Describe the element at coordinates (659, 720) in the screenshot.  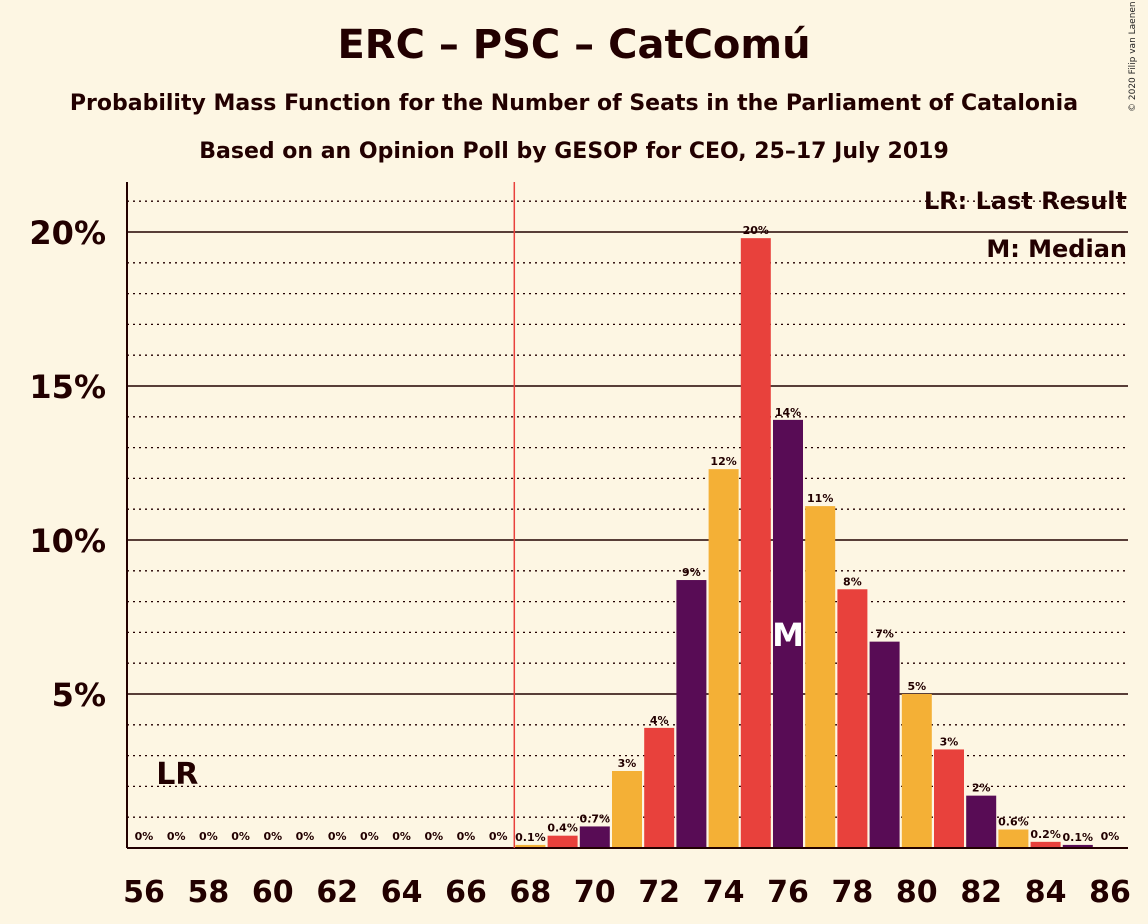
I see `data-label: 4%` at that location.